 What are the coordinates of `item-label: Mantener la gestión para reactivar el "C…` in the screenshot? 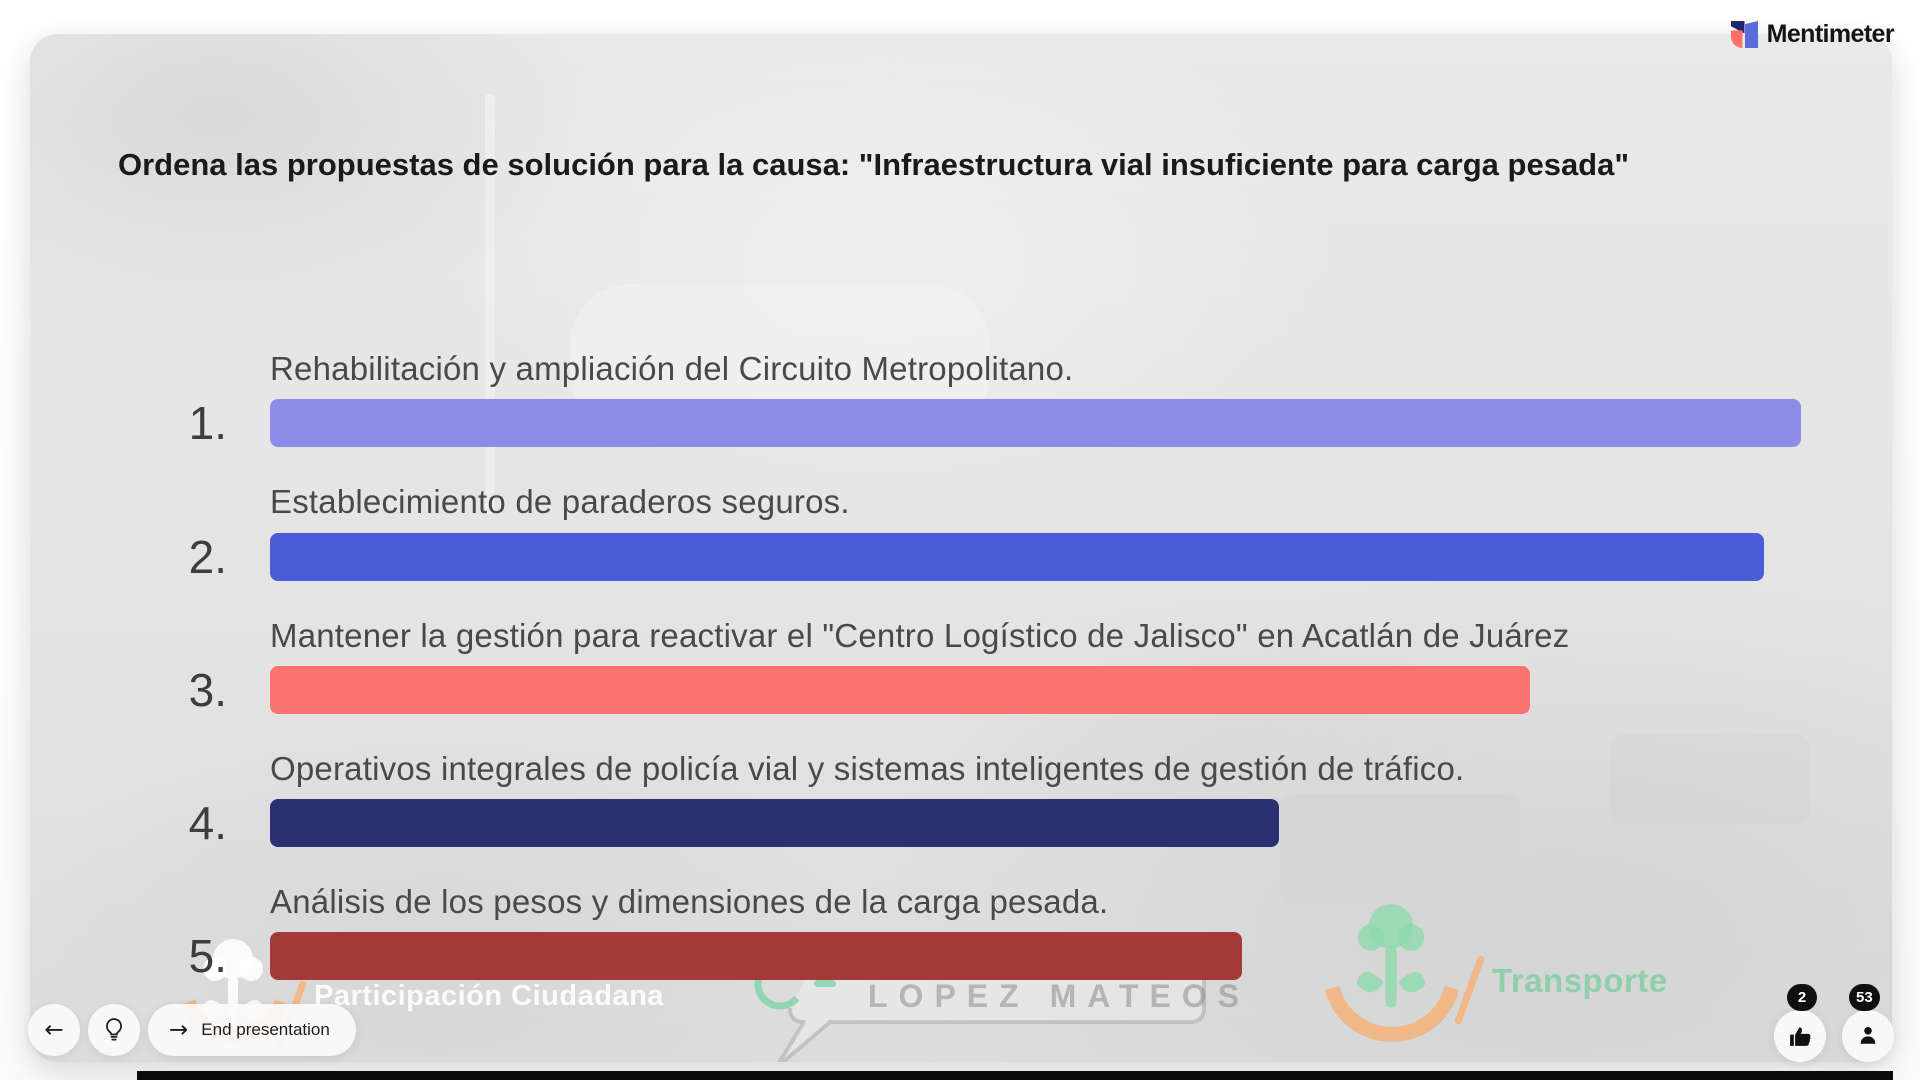 It's located at (920, 635).